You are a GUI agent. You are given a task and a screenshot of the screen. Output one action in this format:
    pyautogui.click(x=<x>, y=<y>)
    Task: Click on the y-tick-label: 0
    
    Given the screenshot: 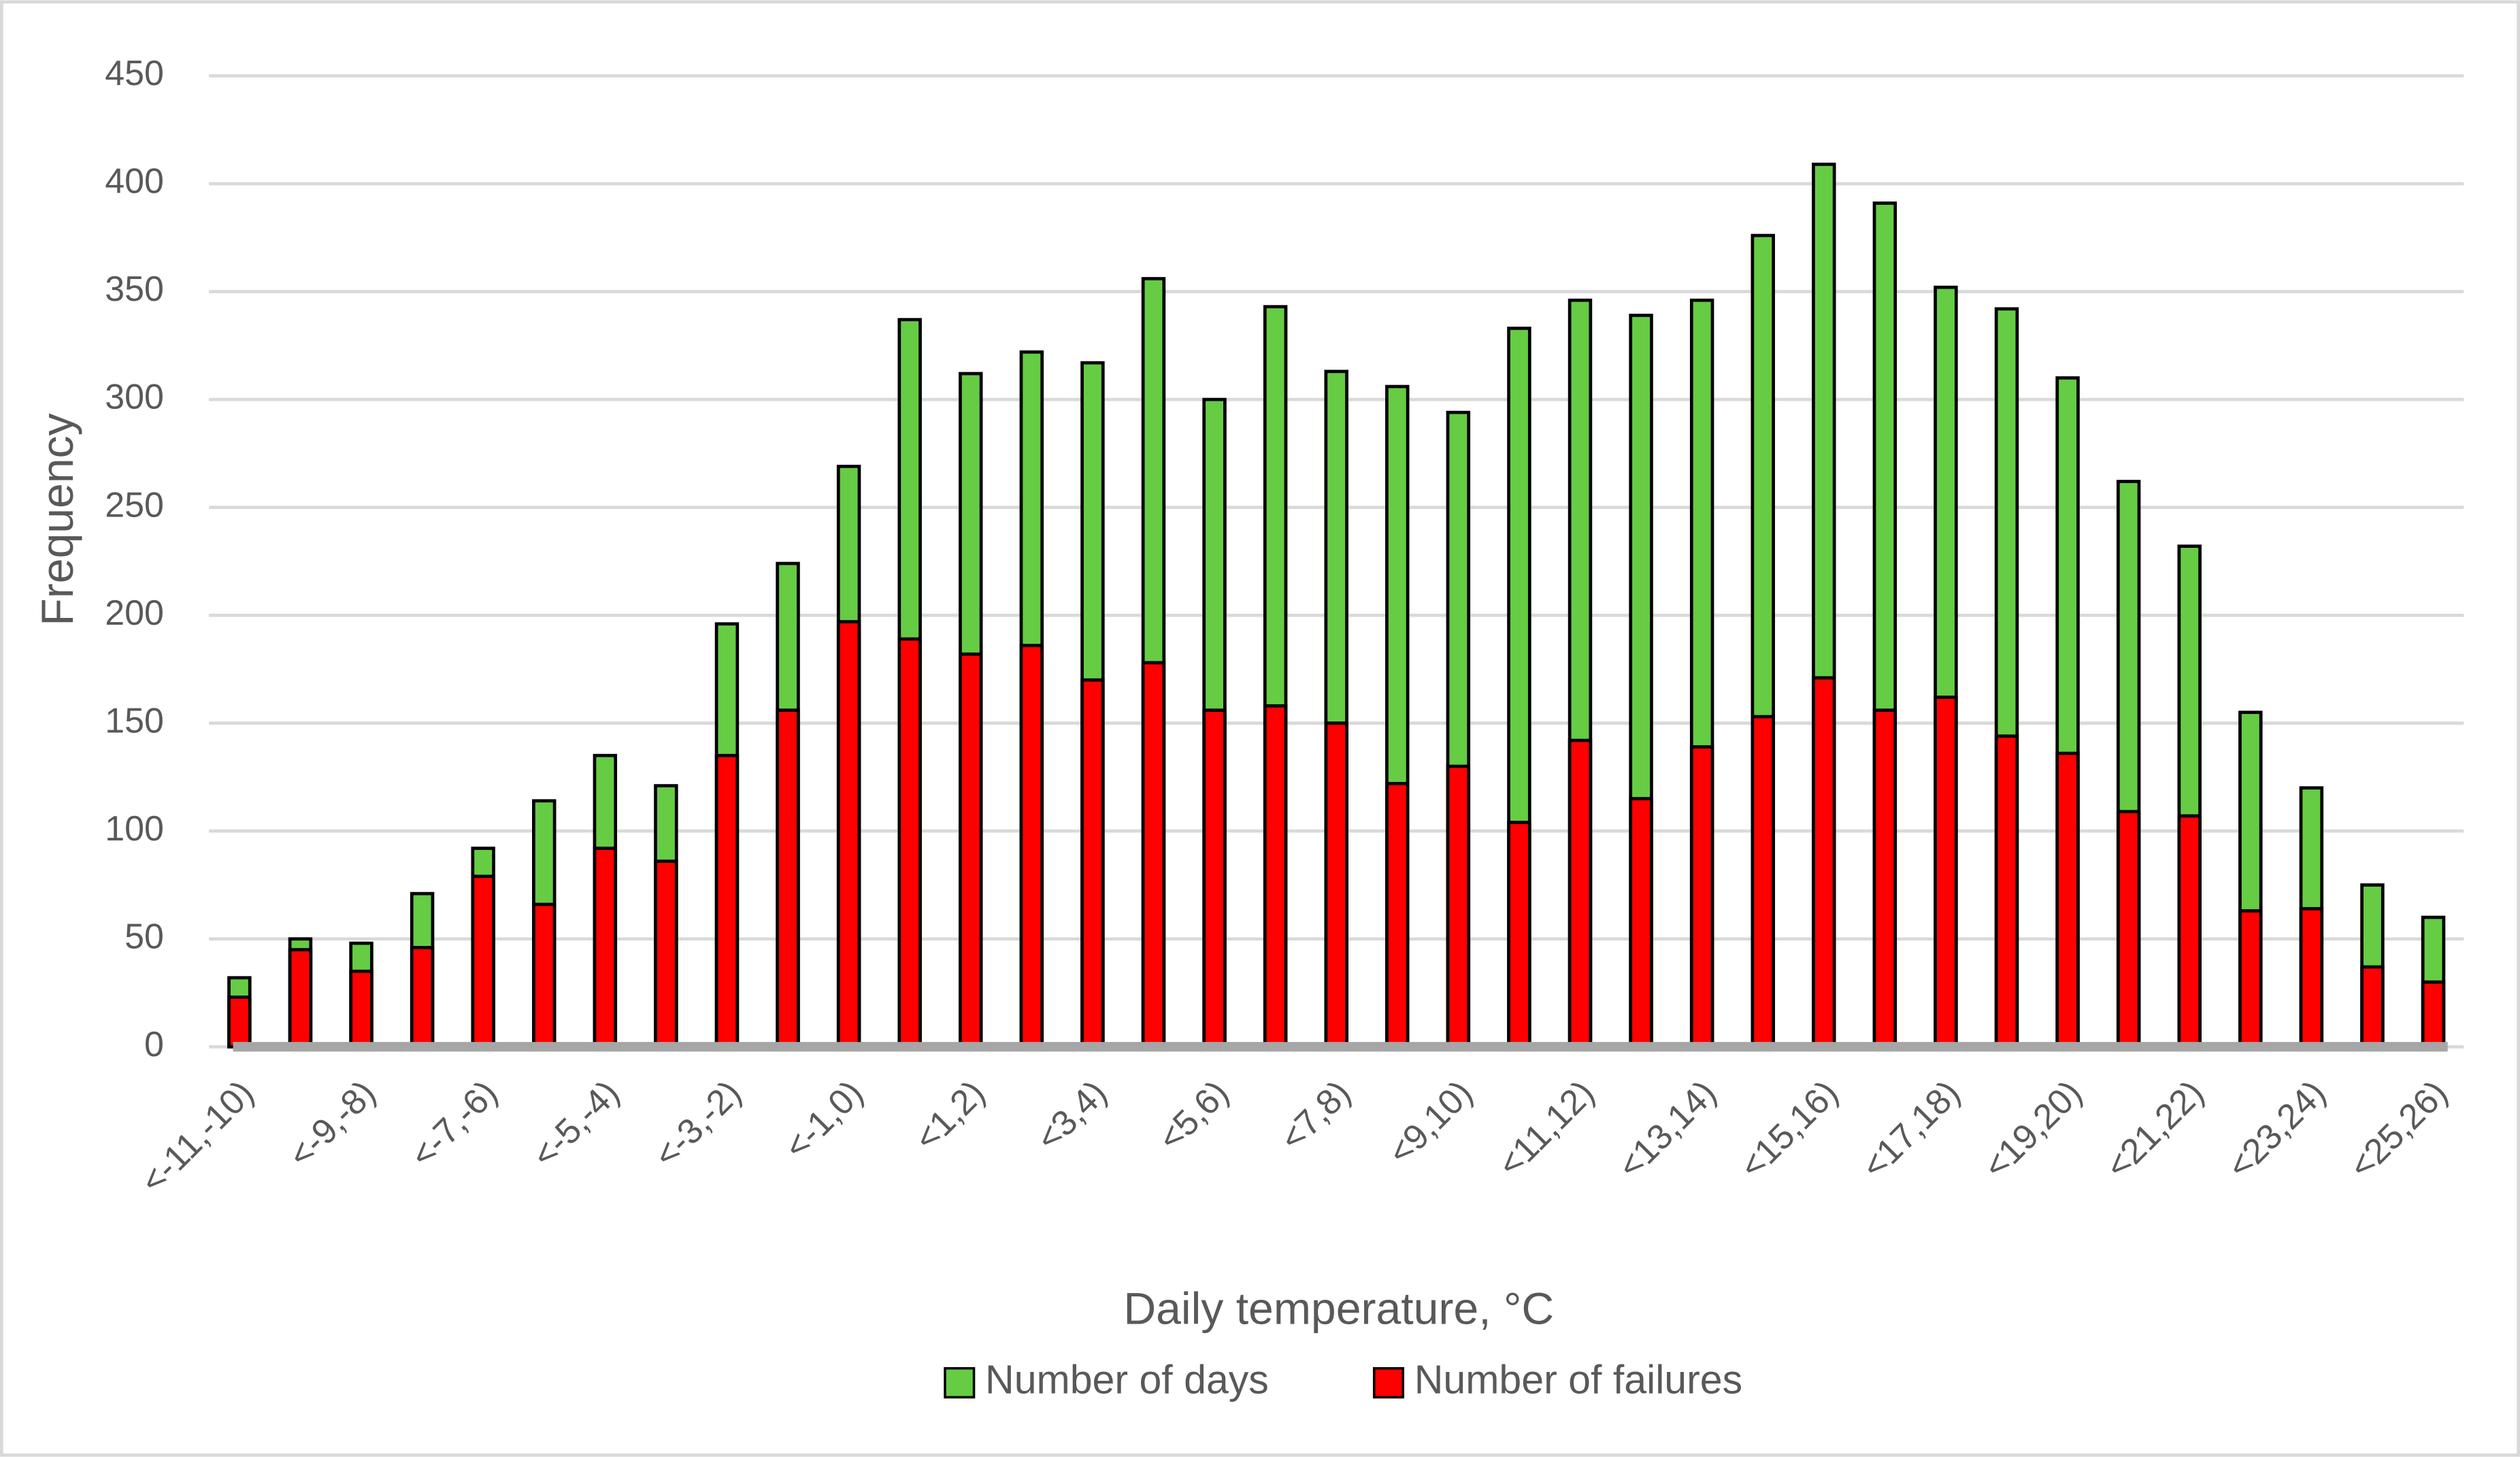 What is the action you would take?
    pyautogui.click(x=154, y=1044)
    